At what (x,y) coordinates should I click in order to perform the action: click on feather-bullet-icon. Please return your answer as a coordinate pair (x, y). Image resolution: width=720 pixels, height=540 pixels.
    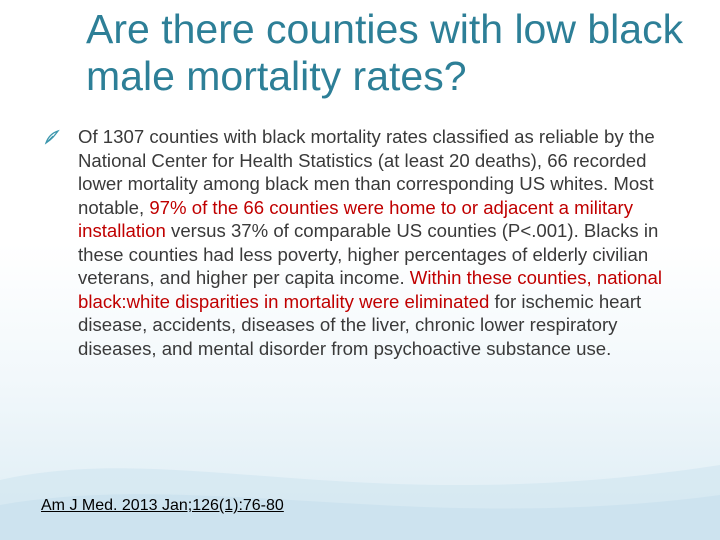
    Looking at the image, I should click on (54, 139).